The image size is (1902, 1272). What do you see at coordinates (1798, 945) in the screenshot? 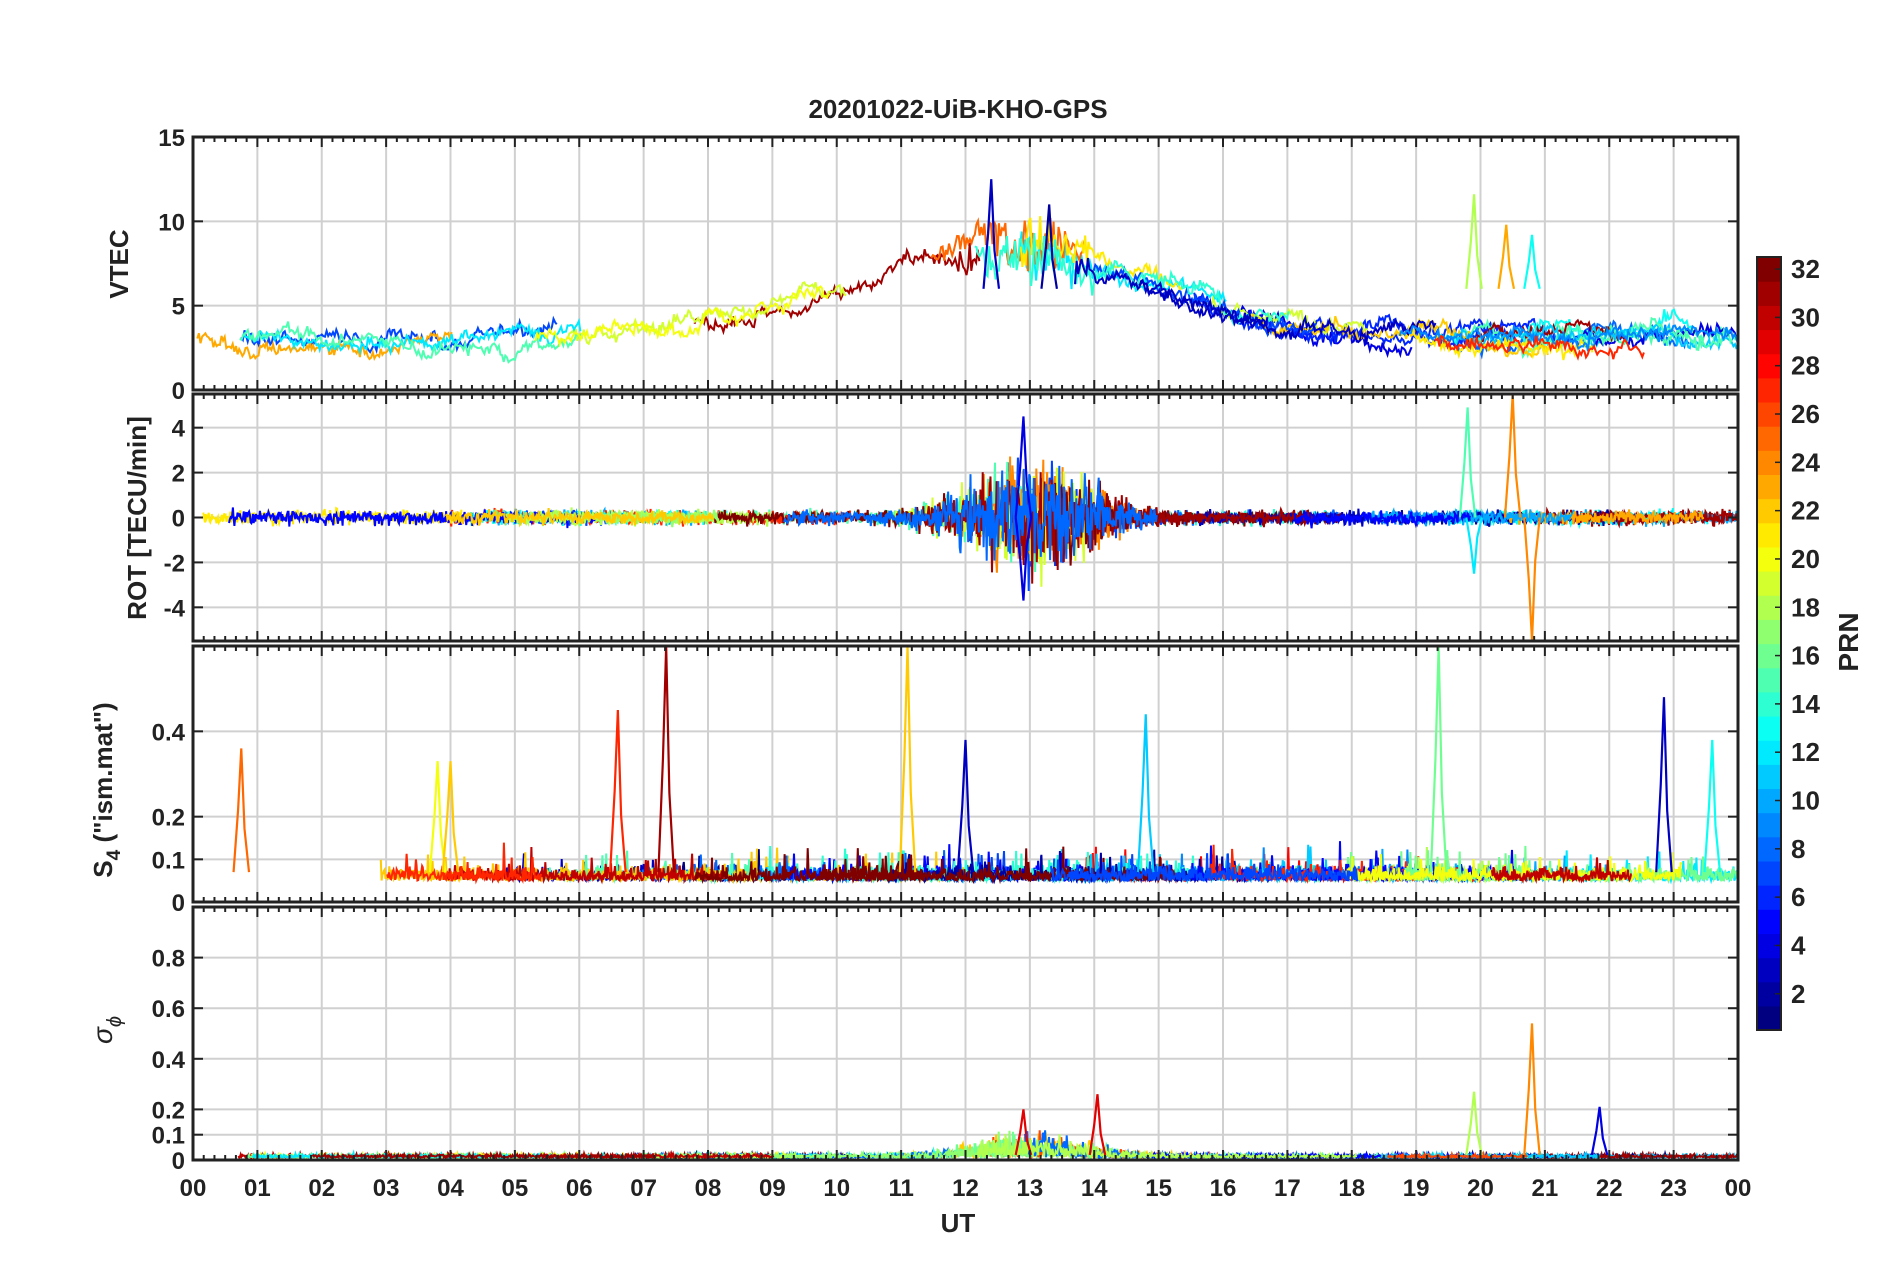
I see `colorbar-tick-label: 4` at bounding box center [1798, 945].